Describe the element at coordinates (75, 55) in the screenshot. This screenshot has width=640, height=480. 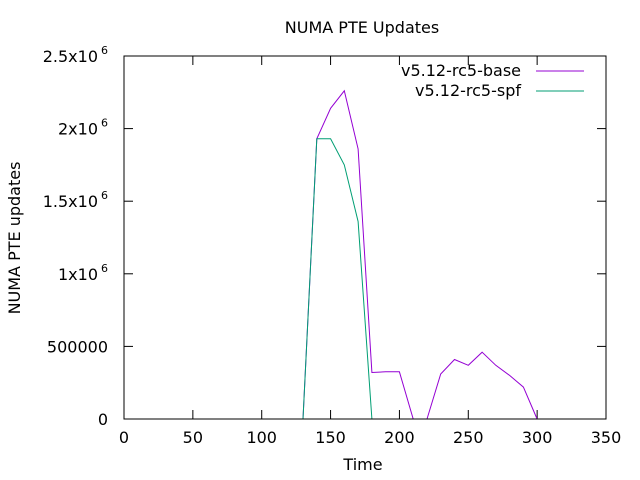
I see `y-tick-label: 2.5x10 6` at that location.